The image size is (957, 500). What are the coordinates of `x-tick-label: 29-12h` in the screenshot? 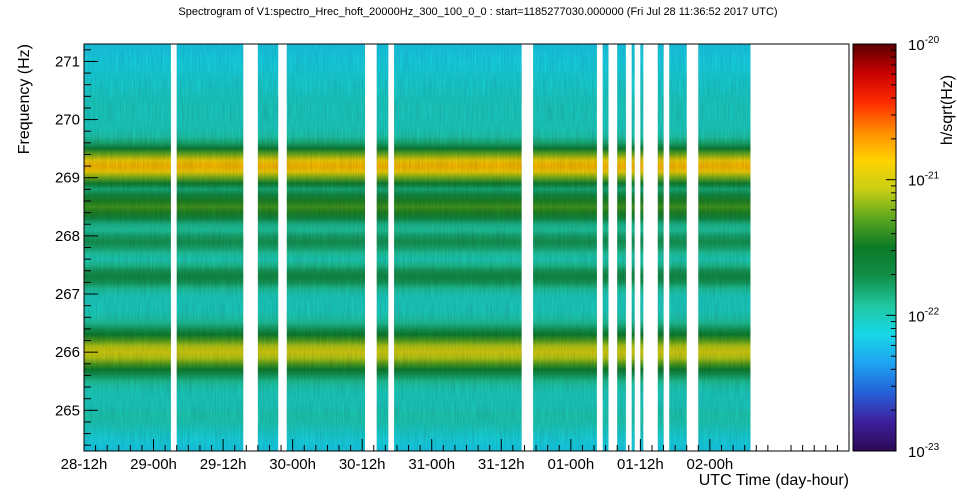 It's located at (223, 464).